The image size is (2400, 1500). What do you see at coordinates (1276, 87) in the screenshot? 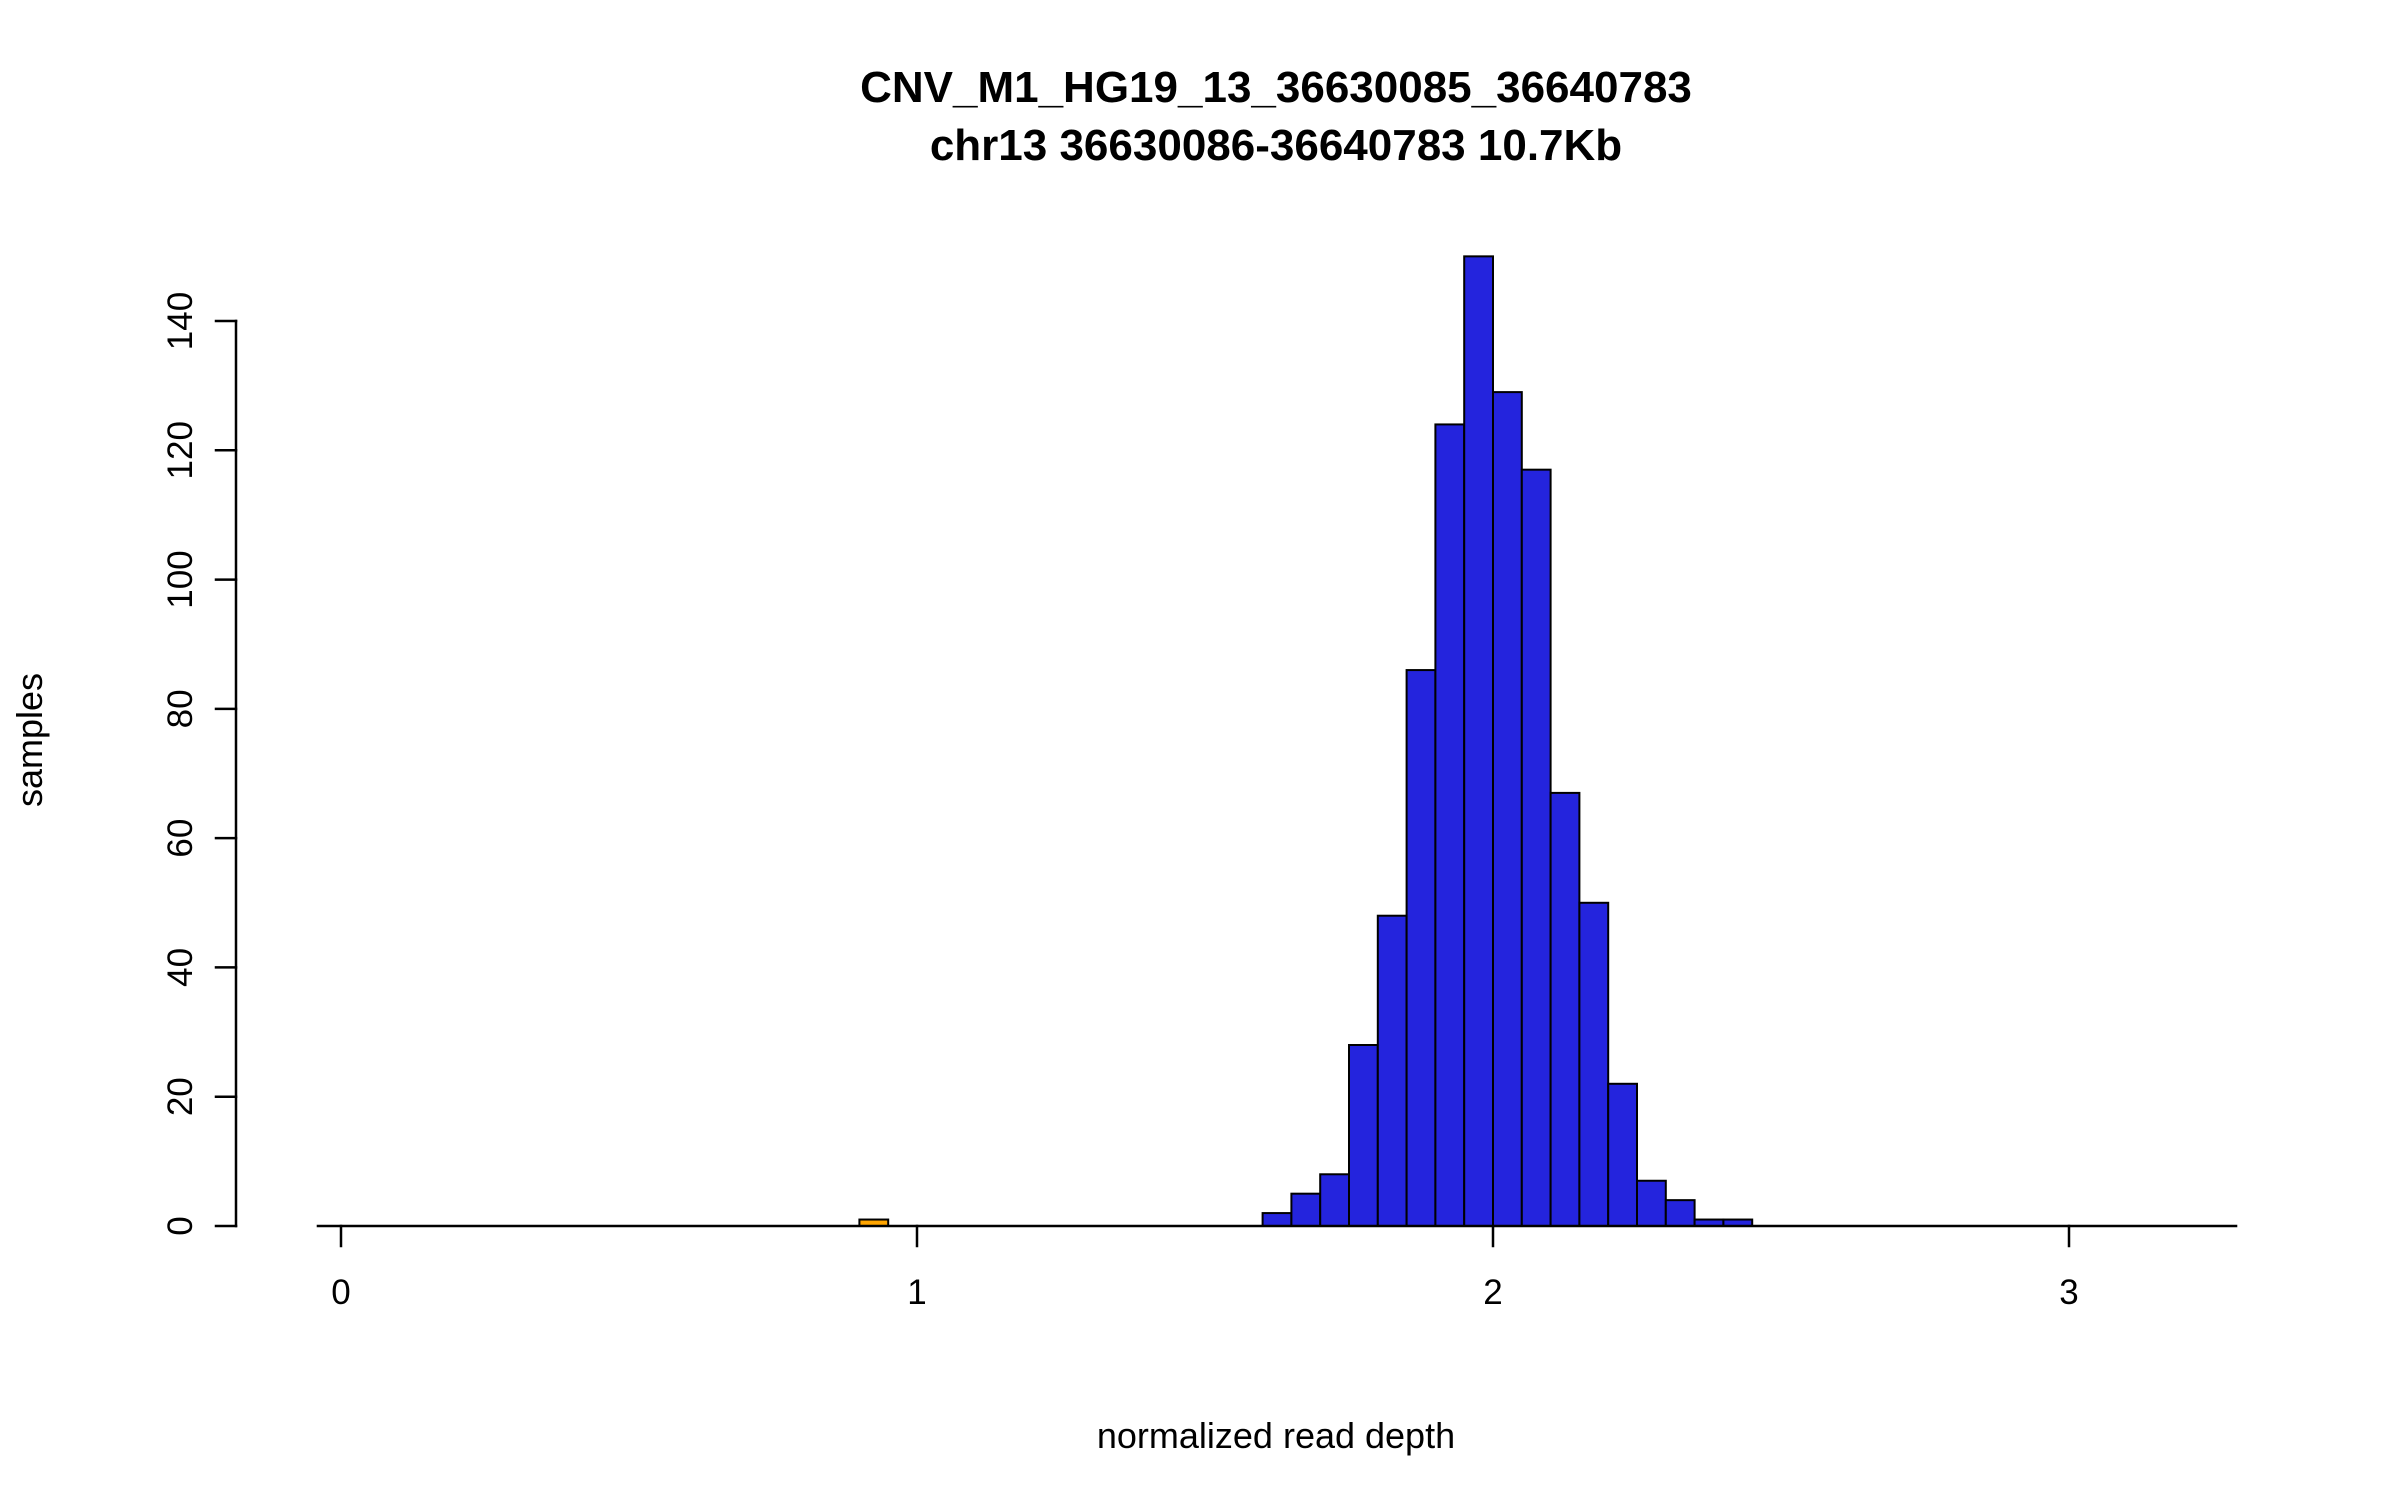
I see `chart-title: CNV_M1_HG19_13_36630085_36640783` at bounding box center [1276, 87].